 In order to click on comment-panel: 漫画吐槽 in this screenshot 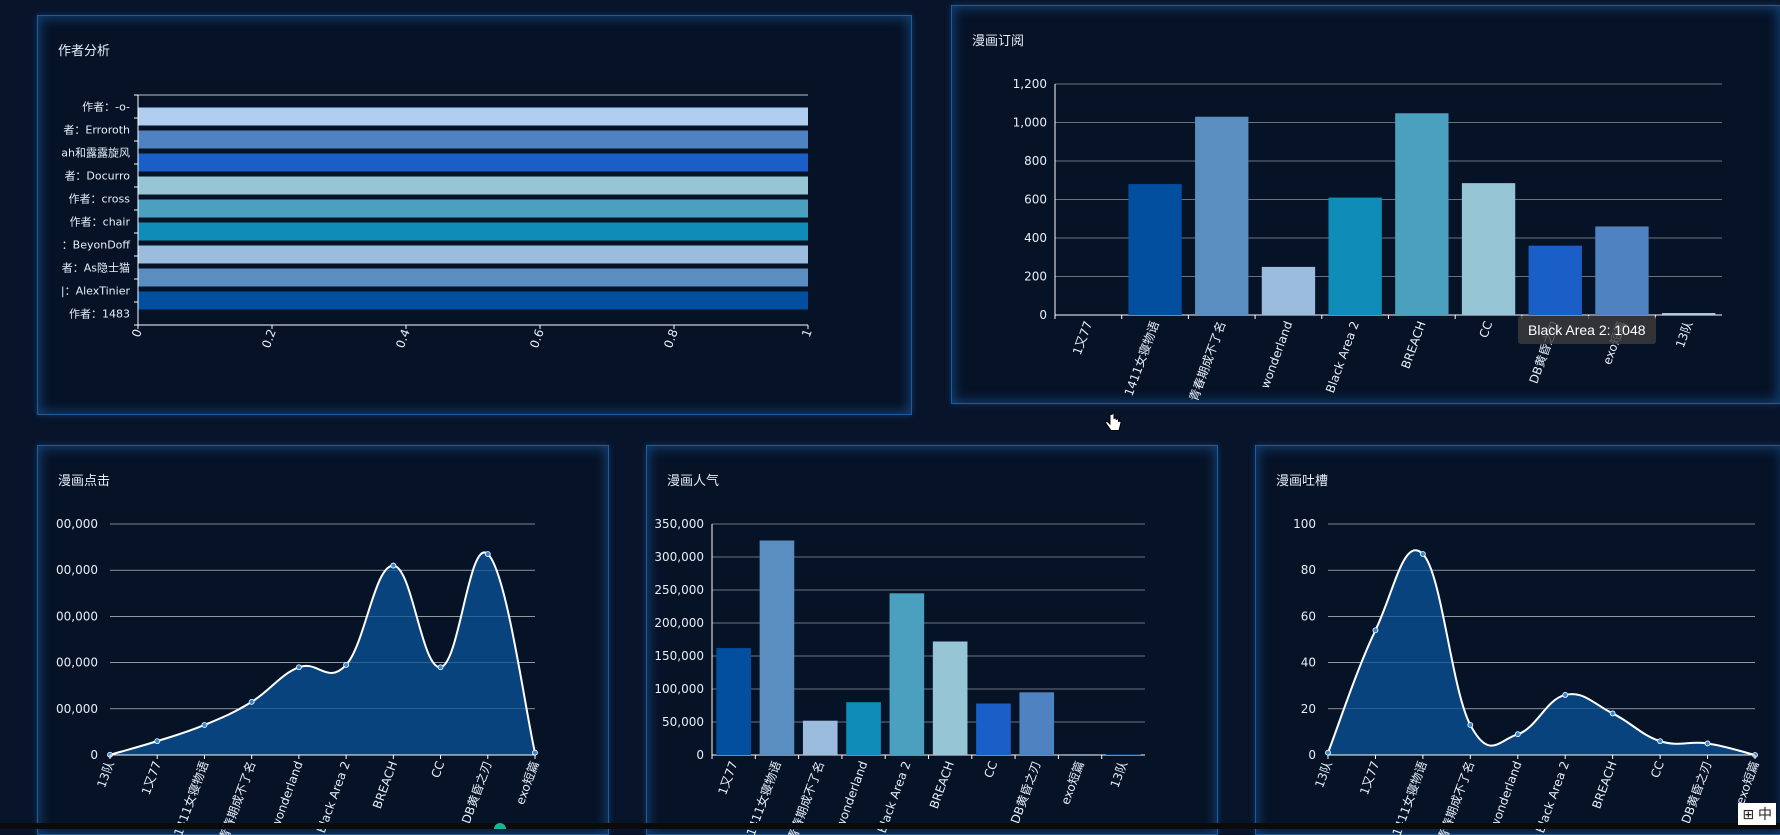, I will do `click(1517, 640)`.